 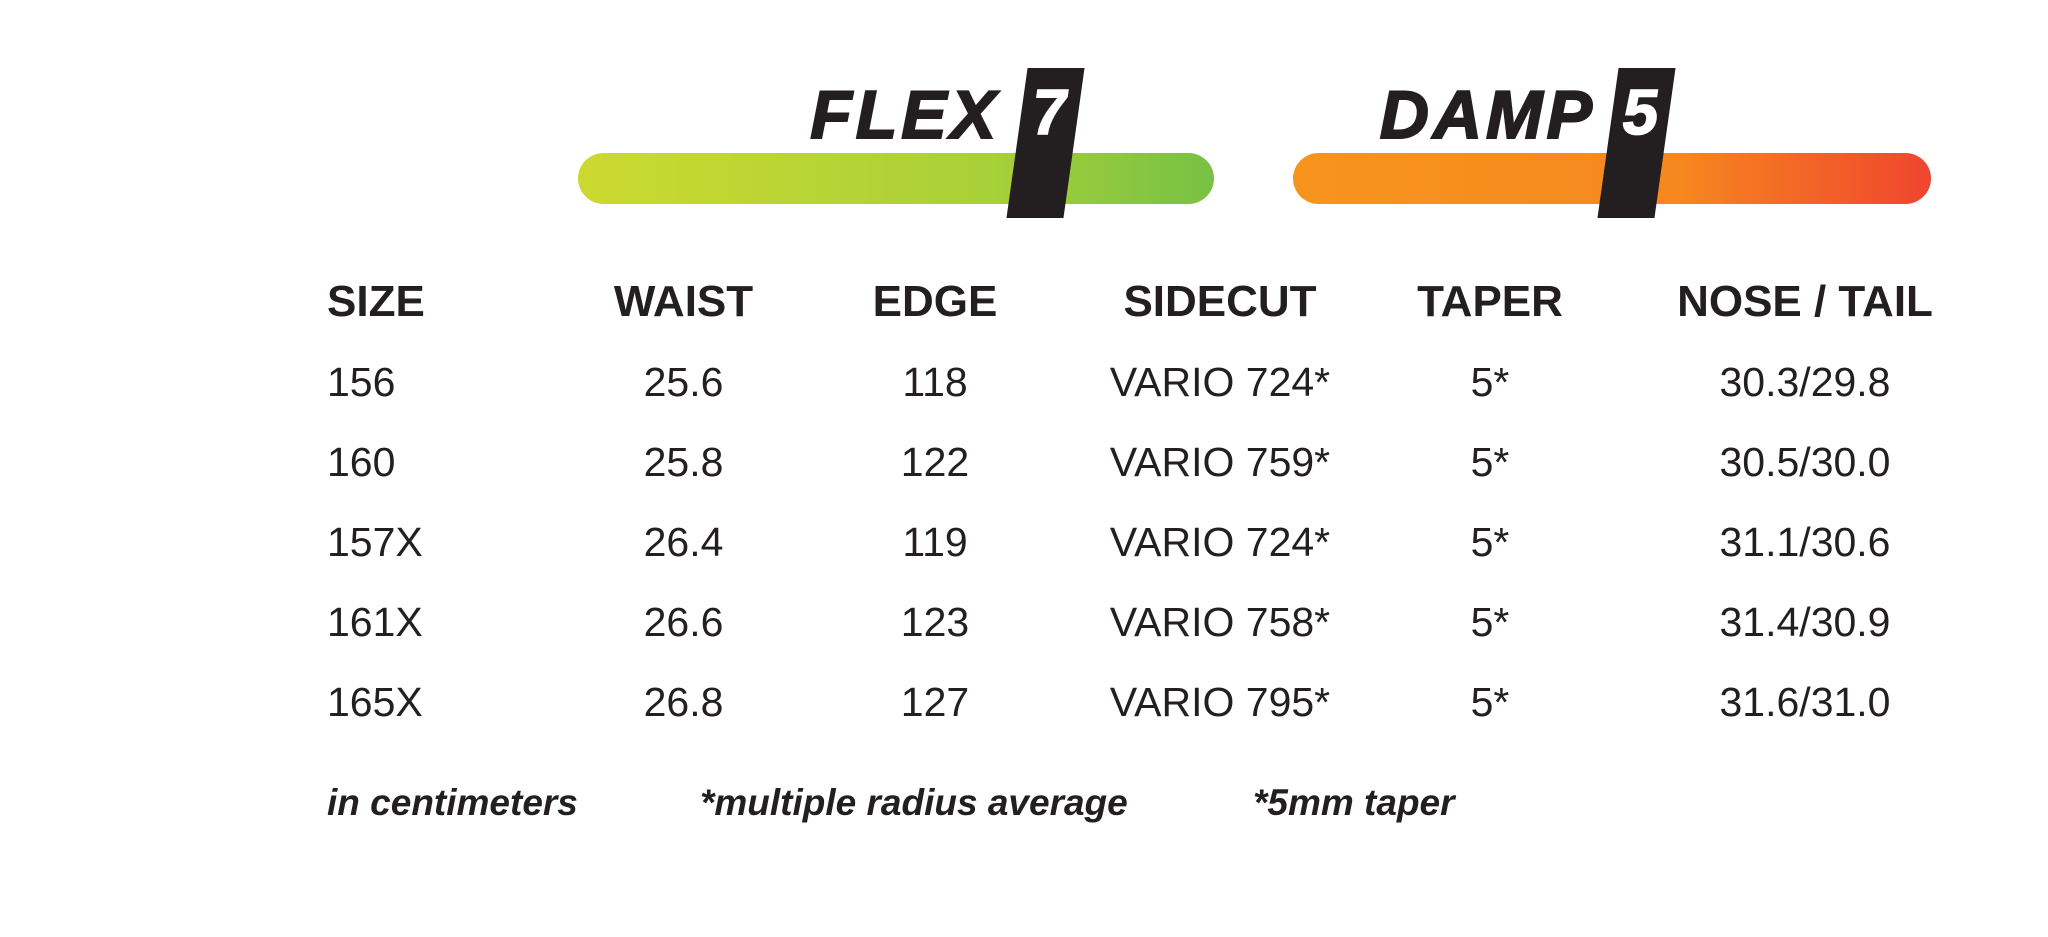 I want to click on column-header-size: SIZE, so click(x=376, y=301).